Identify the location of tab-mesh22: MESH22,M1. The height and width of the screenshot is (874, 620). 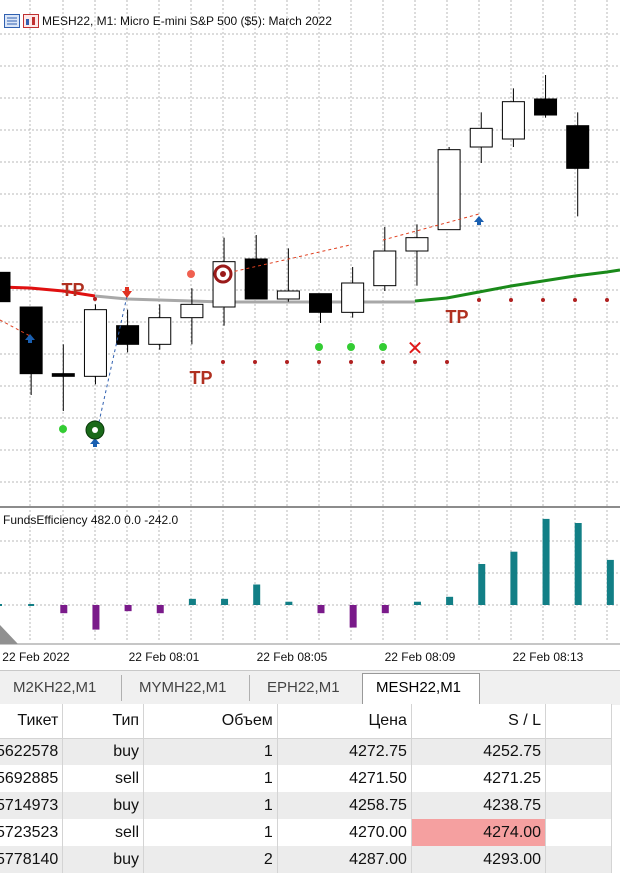
(421, 688).